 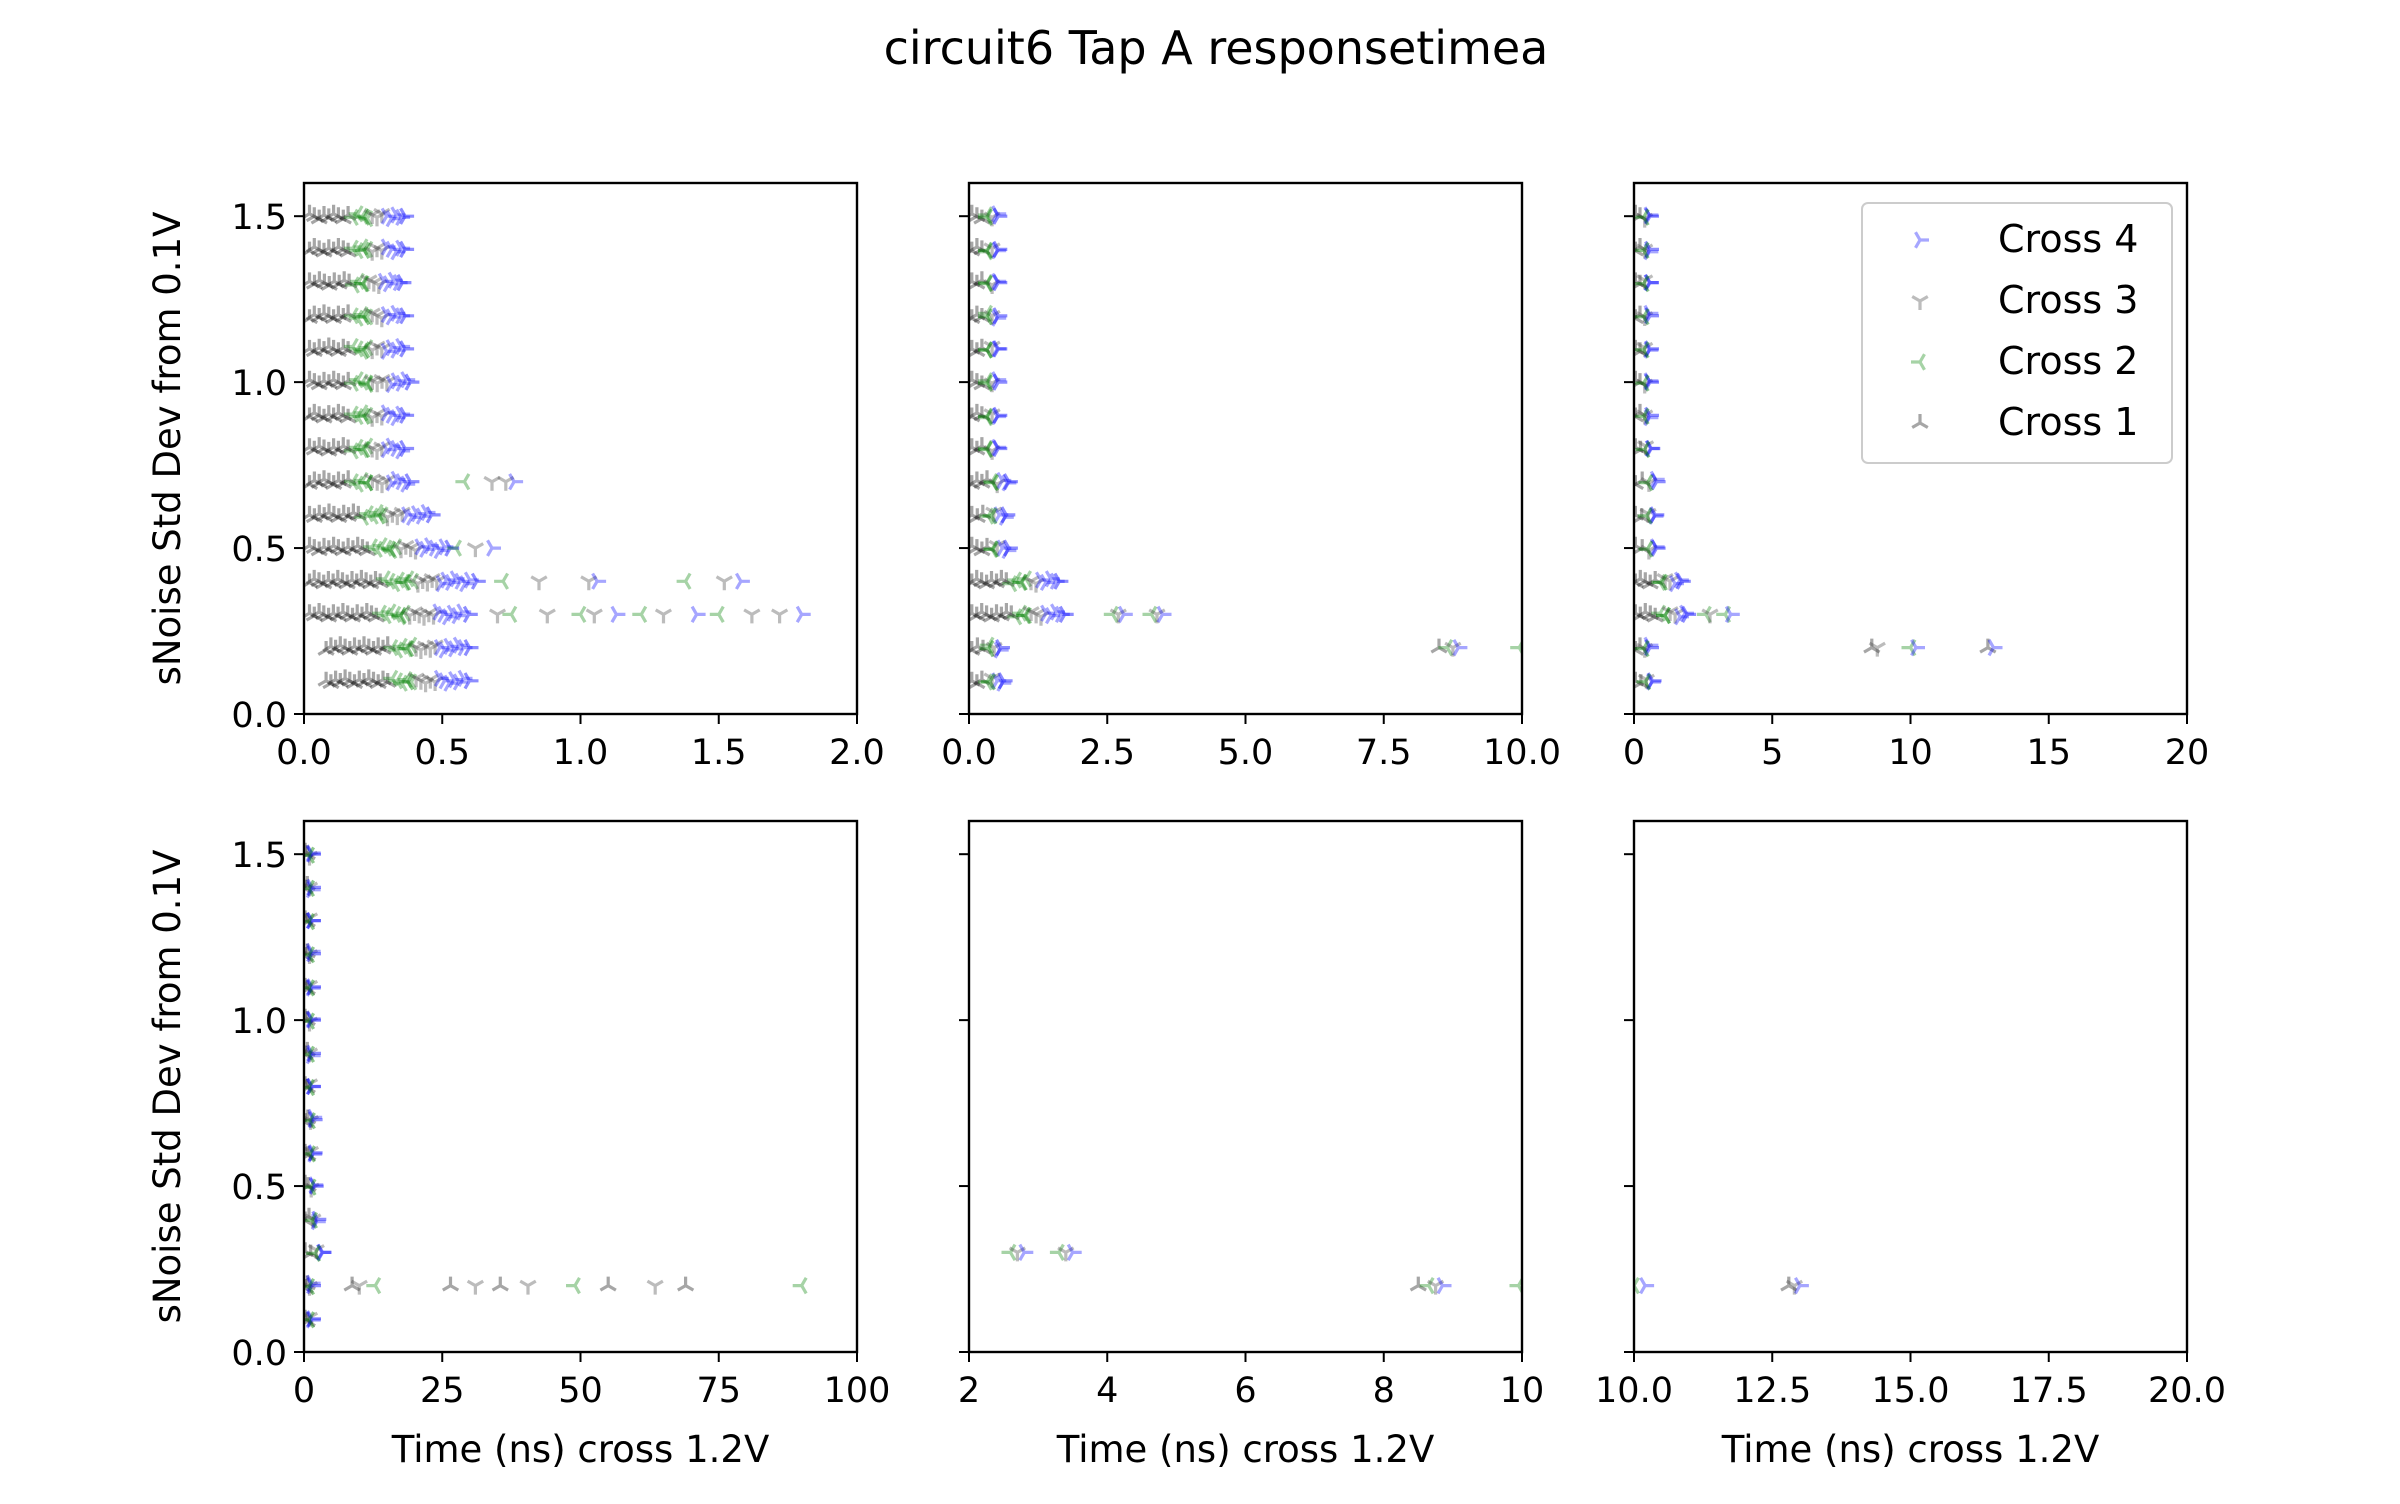 What do you see at coordinates (442, 753) in the screenshot?
I see `x-tick-label: 0.5` at bounding box center [442, 753].